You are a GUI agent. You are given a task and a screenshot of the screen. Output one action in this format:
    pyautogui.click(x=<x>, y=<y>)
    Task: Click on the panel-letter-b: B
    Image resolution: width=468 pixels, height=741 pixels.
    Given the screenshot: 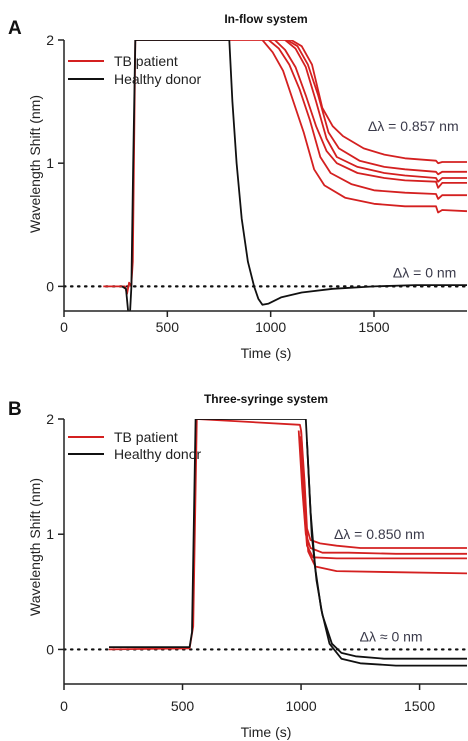 What is the action you would take?
    pyautogui.click(x=15, y=409)
    